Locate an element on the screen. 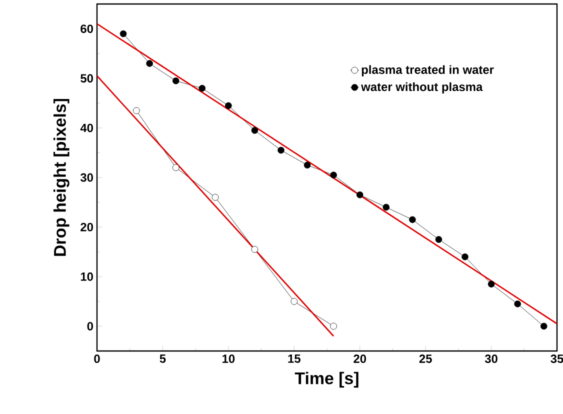  x-tick-label: 5 is located at coordinates (163, 358).